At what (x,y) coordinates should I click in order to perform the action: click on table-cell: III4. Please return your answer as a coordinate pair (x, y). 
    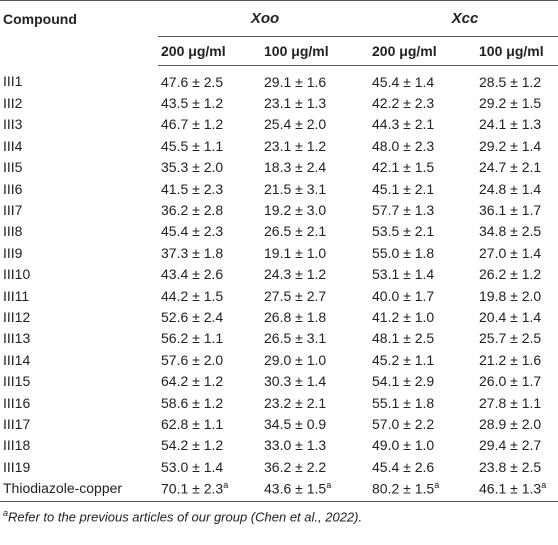
    Looking at the image, I should click on (13, 145).